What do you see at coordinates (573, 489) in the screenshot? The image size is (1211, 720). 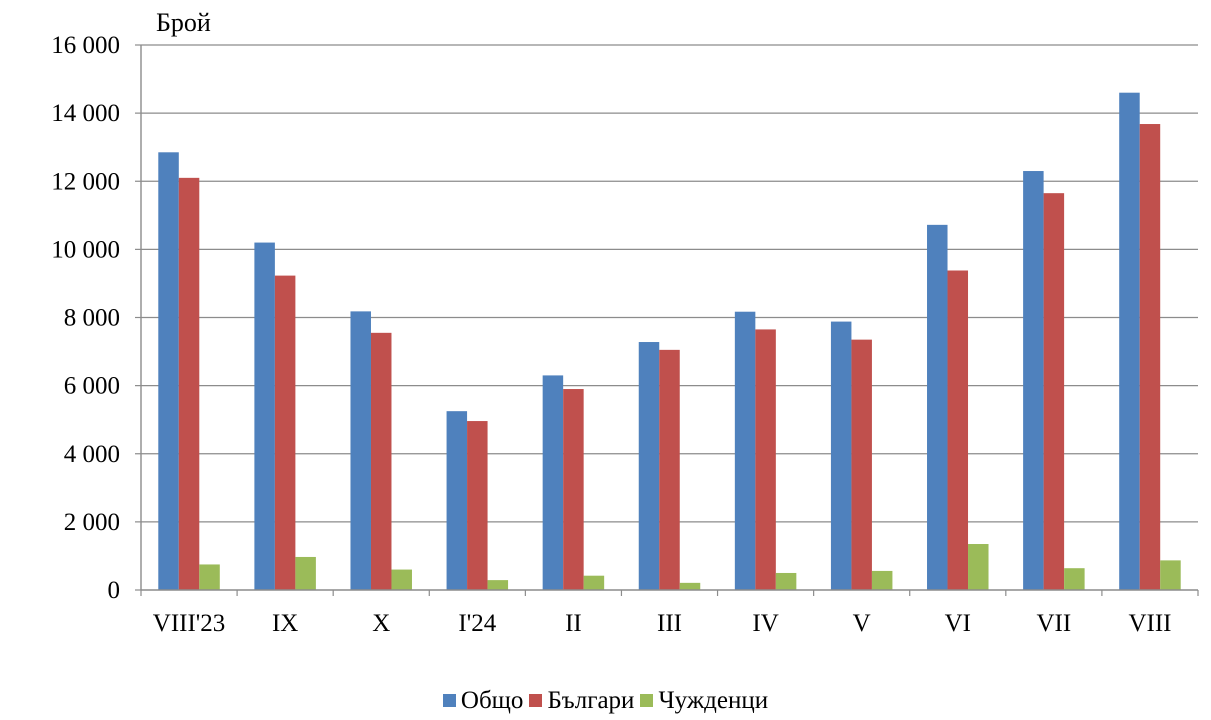 I see `bar-Българи-II` at bounding box center [573, 489].